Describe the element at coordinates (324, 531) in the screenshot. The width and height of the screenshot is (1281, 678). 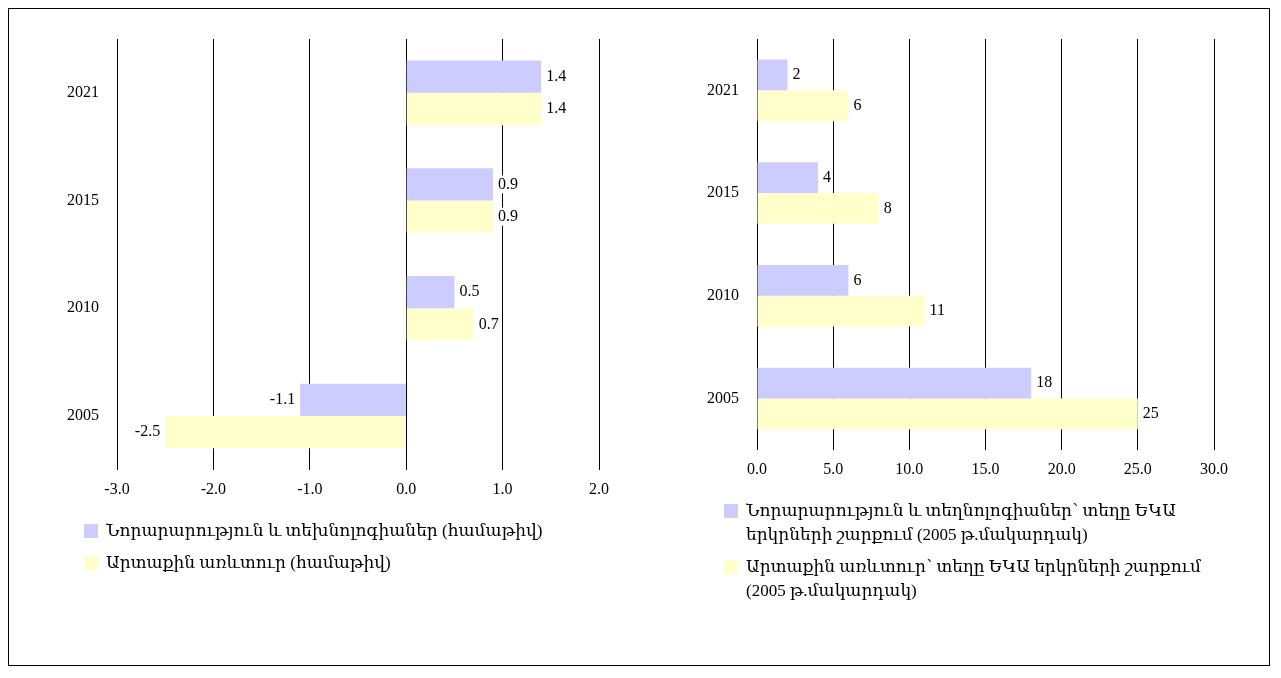
I see `legend-label: Նորարարություն և տեխնոլոգիաներ (համաթիվ)` at that location.